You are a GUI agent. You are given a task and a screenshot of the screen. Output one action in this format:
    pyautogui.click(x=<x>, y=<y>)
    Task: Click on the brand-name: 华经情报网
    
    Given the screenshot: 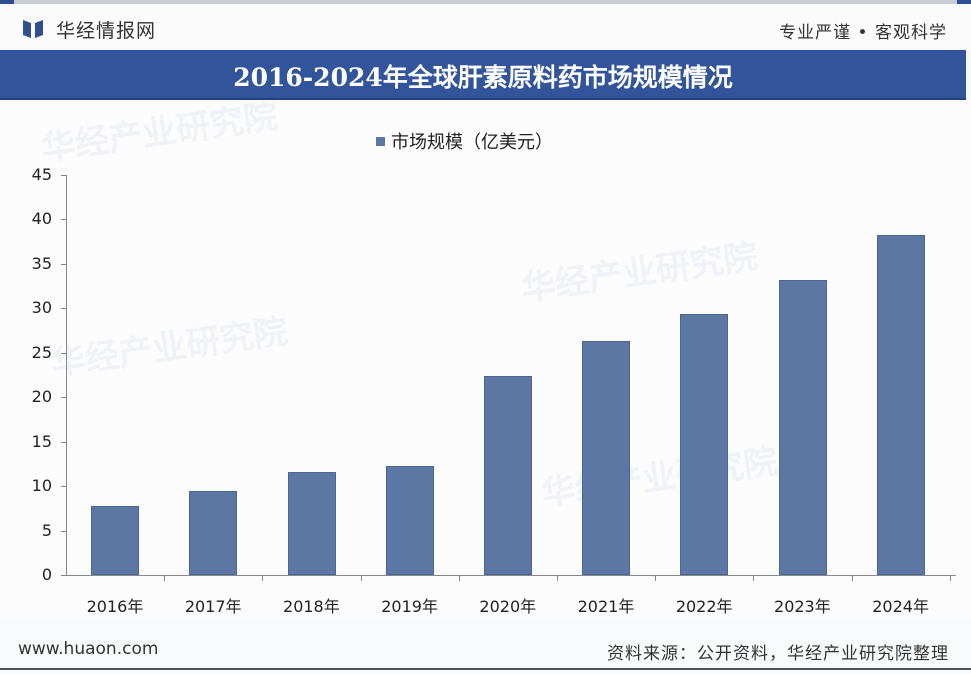 What is the action you would take?
    pyautogui.click(x=106, y=31)
    